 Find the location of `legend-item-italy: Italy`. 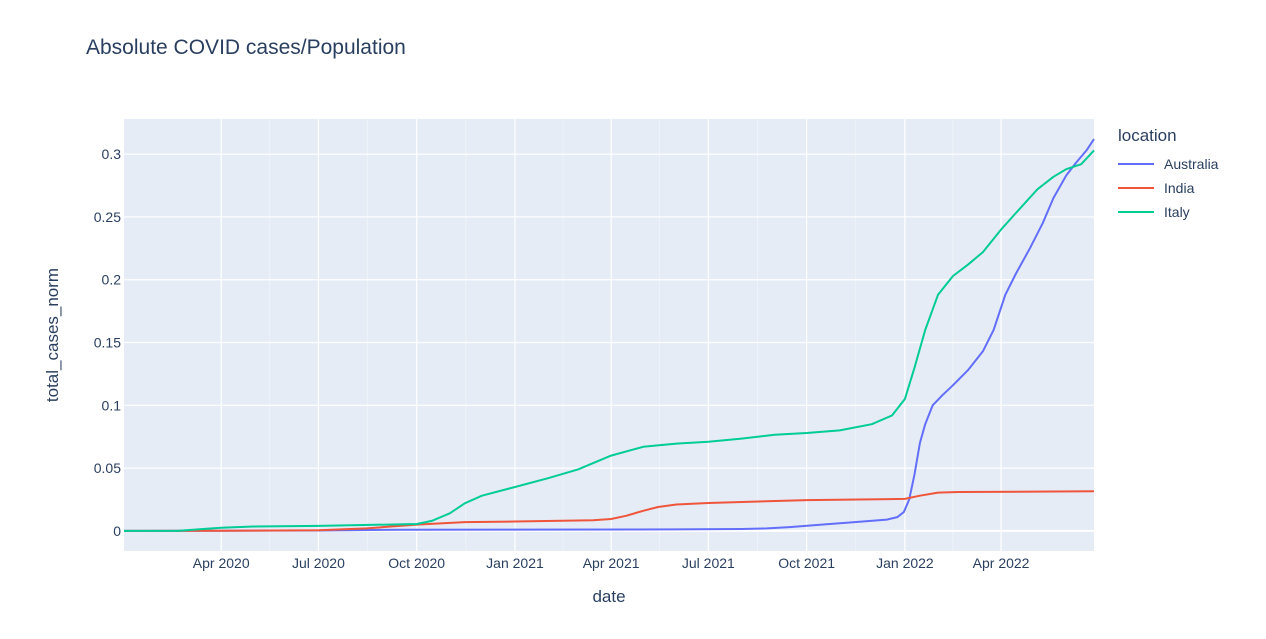

legend-item-italy: Italy is located at coordinates (1168, 212).